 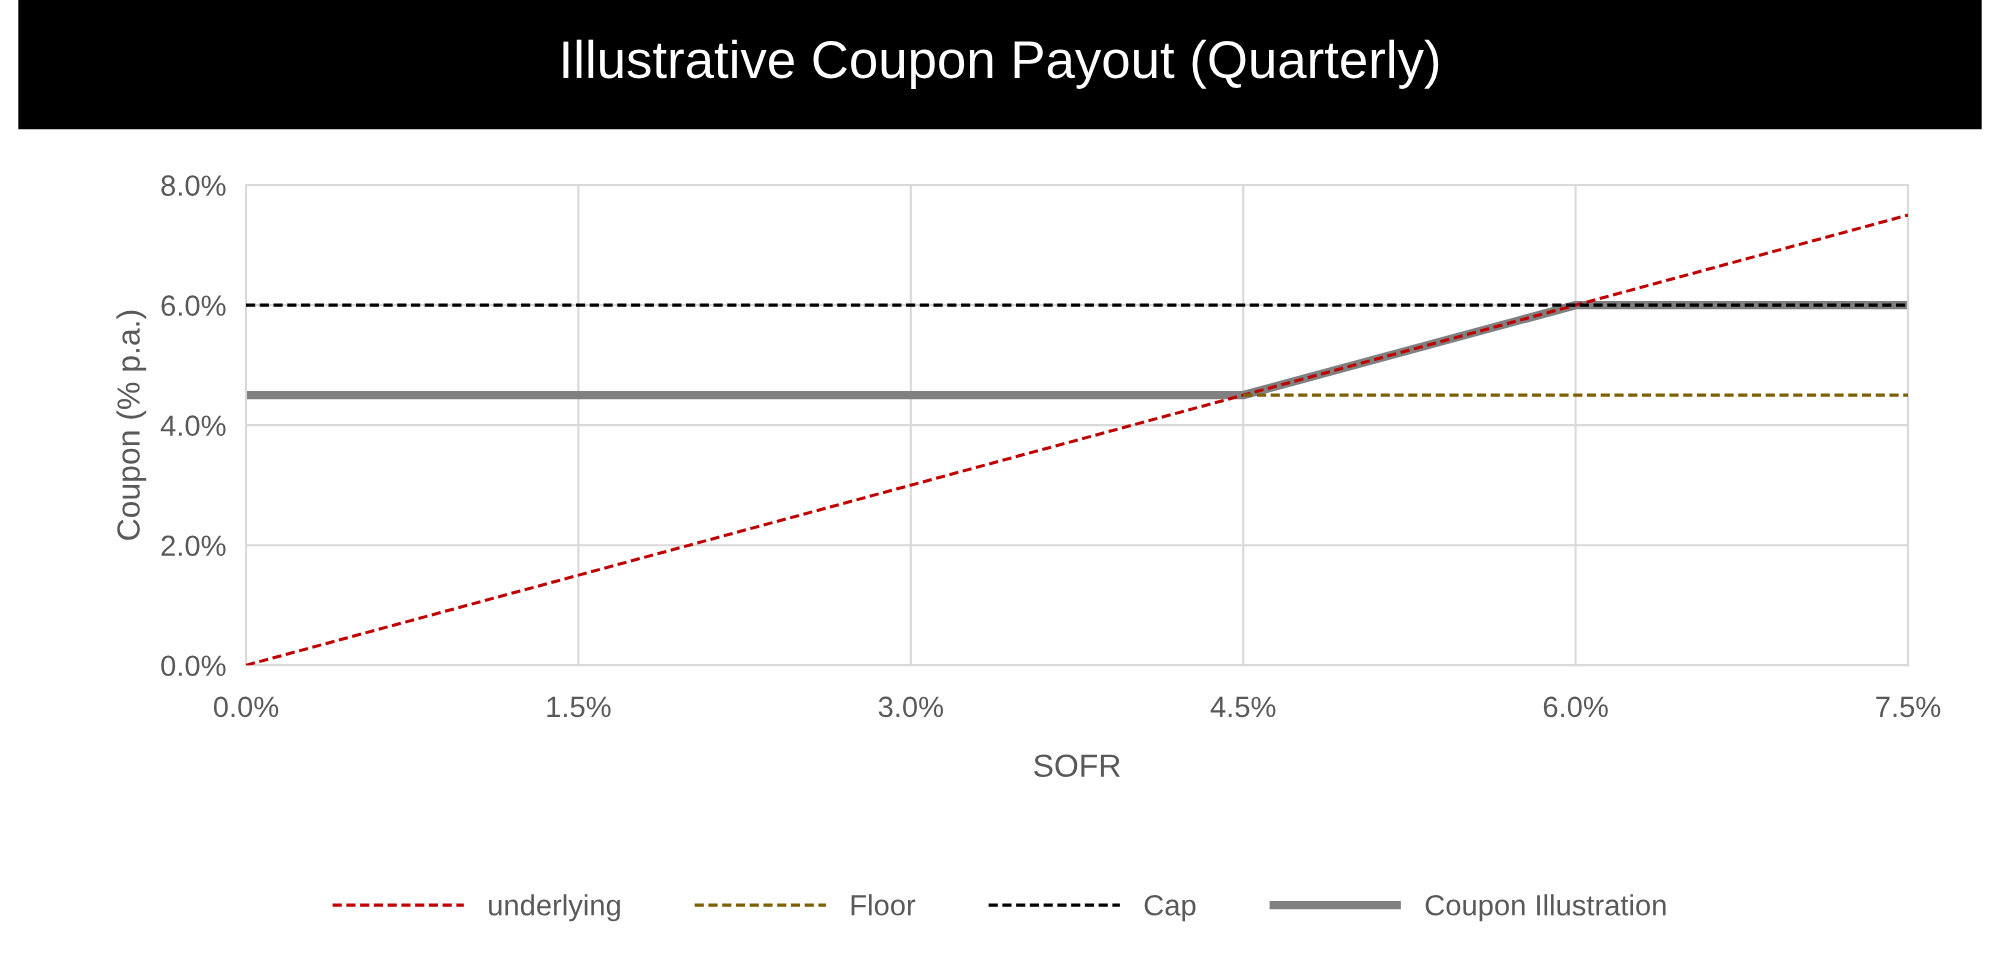 What do you see at coordinates (1001, 64) in the screenshot?
I see `chart-title: Illustrative Coupon Payout (Quarterly)` at bounding box center [1001, 64].